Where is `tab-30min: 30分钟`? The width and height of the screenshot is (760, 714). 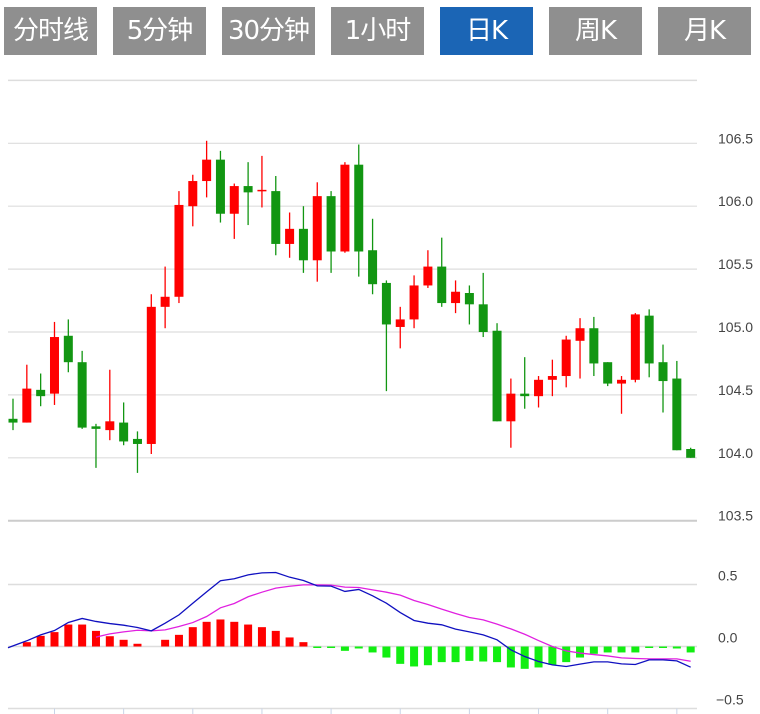
tab-30min: 30分钟 is located at coordinates (268, 31).